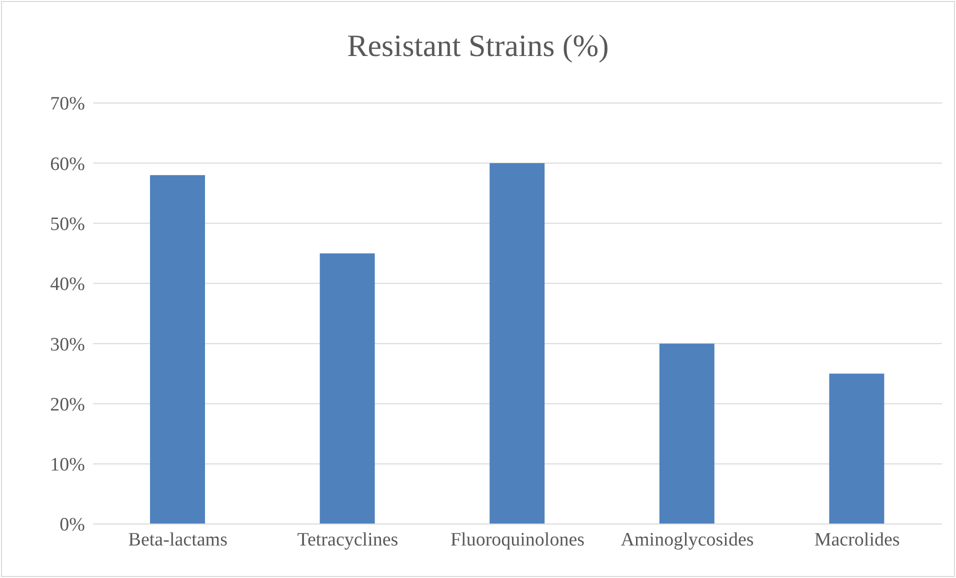  I want to click on y-tick-label: 40%, so click(68, 285).